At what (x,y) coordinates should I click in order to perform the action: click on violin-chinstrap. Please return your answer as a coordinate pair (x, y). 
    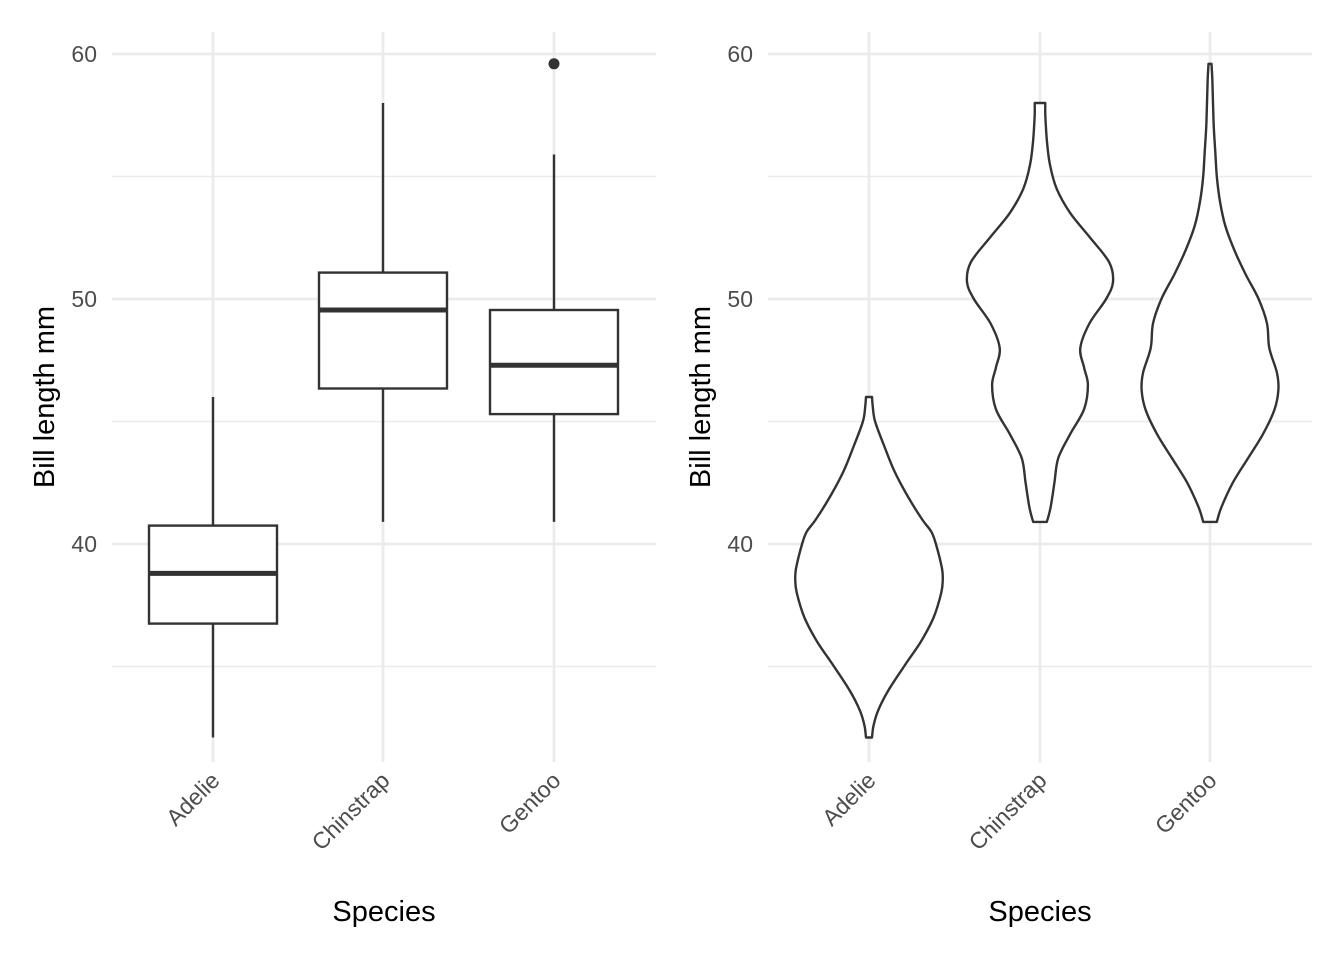
    Looking at the image, I should click on (1040, 312).